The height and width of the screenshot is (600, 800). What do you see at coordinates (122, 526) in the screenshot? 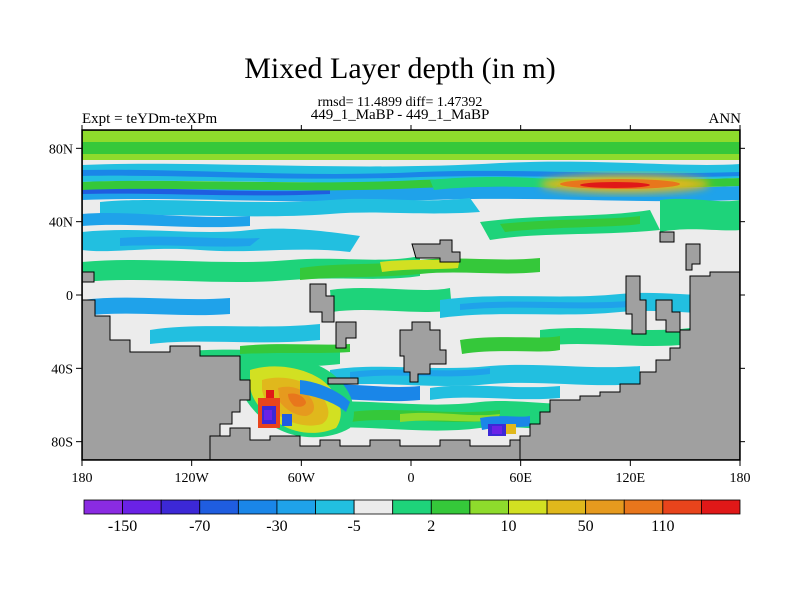
I see `colorbar-label: -150` at bounding box center [122, 526].